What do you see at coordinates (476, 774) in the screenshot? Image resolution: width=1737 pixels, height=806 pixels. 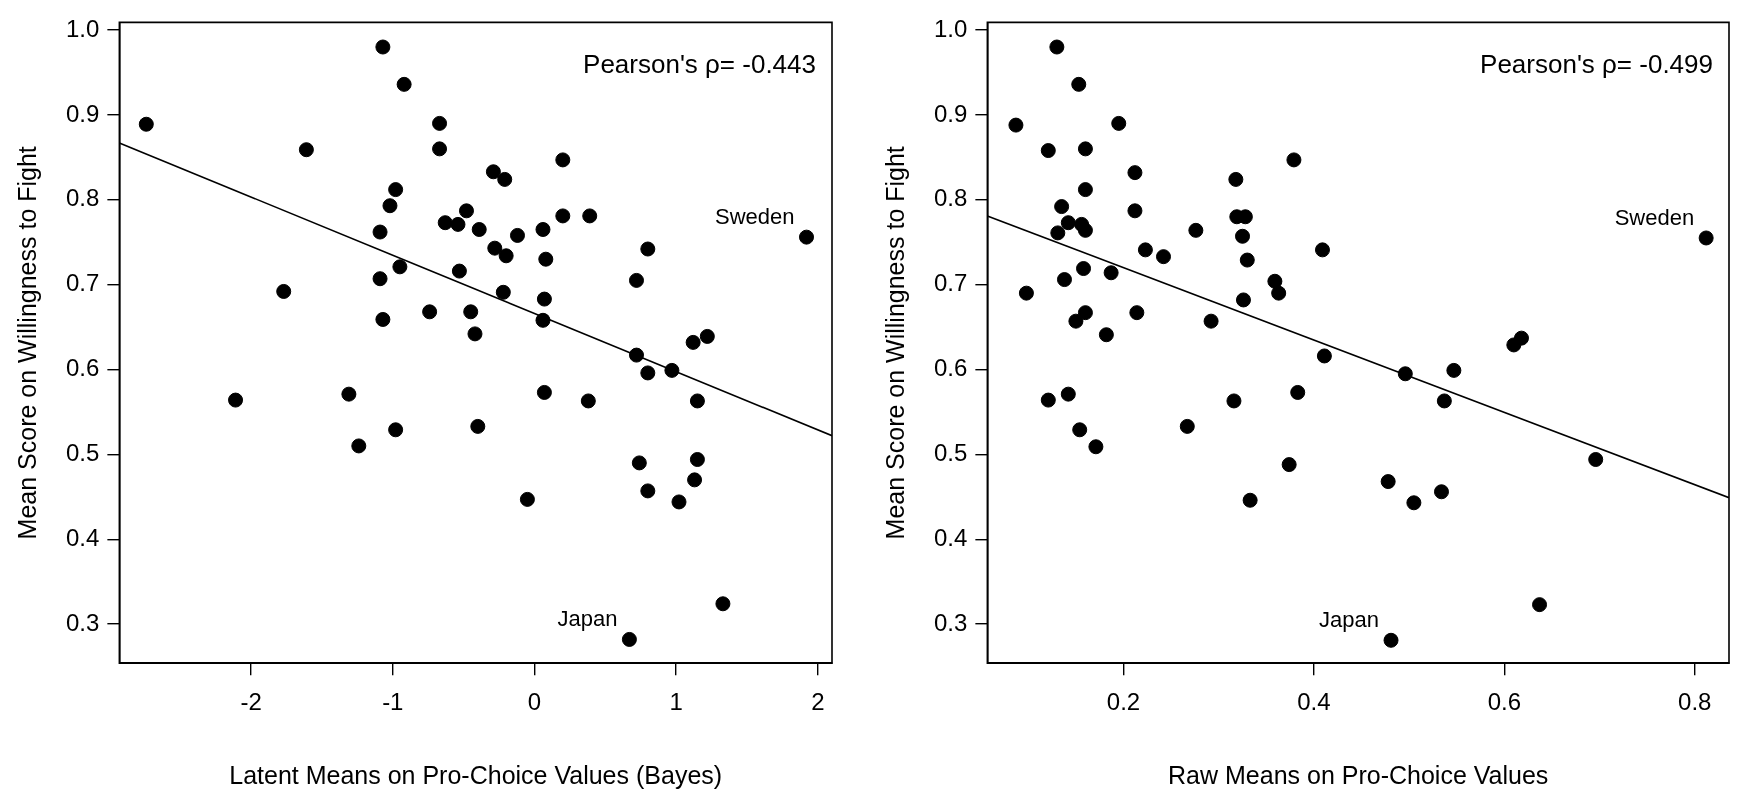 I see `x-axis-title: Latent Means on Pro-Choice Values (Bayes)` at bounding box center [476, 774].